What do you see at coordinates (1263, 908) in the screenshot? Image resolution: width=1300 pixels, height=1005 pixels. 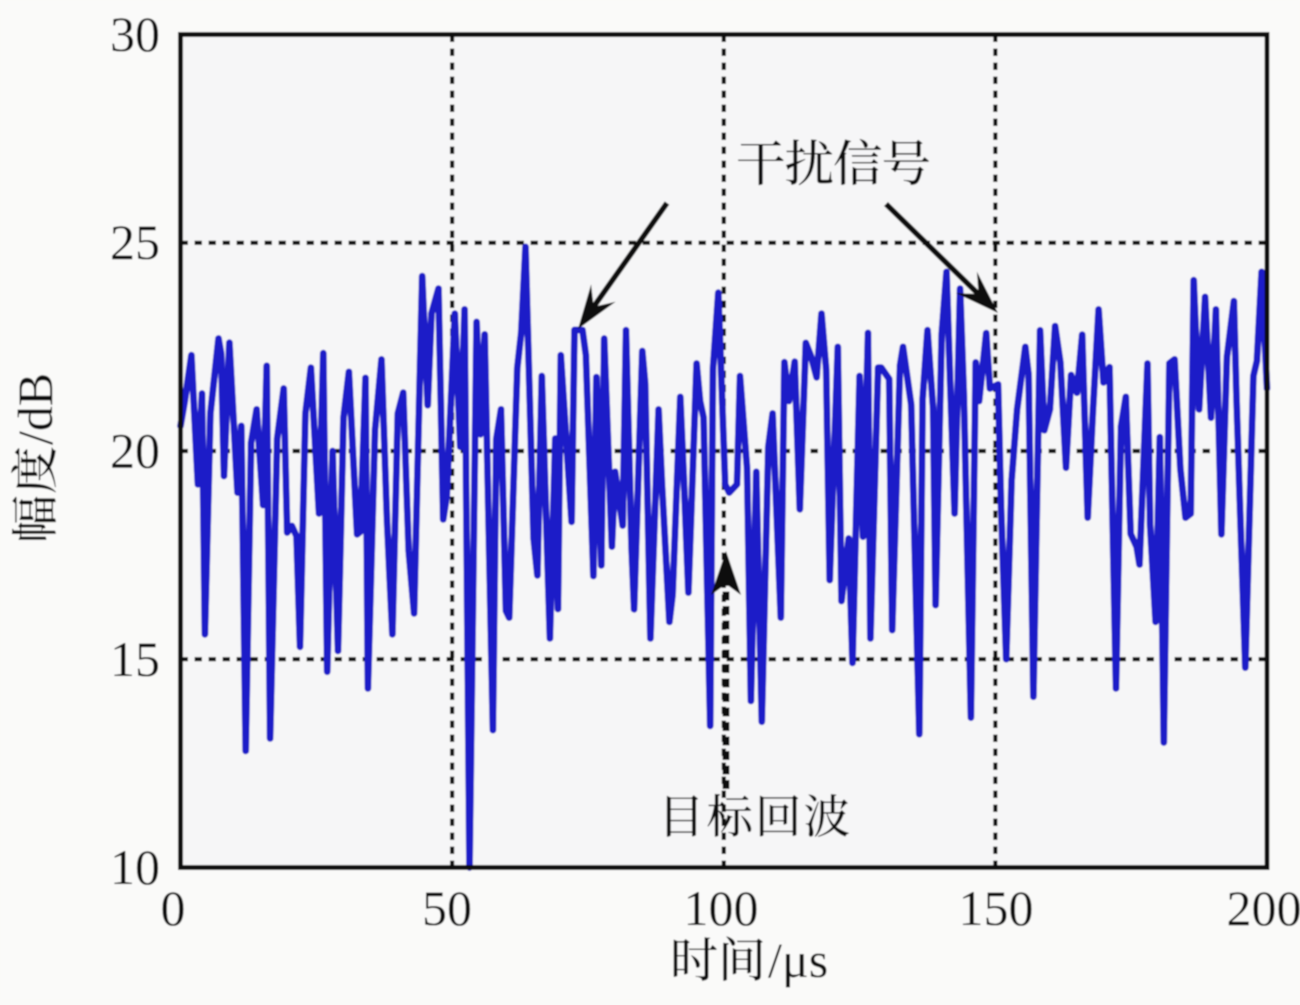 I see `svg-text: 200` at bounding box center [1263, 908].